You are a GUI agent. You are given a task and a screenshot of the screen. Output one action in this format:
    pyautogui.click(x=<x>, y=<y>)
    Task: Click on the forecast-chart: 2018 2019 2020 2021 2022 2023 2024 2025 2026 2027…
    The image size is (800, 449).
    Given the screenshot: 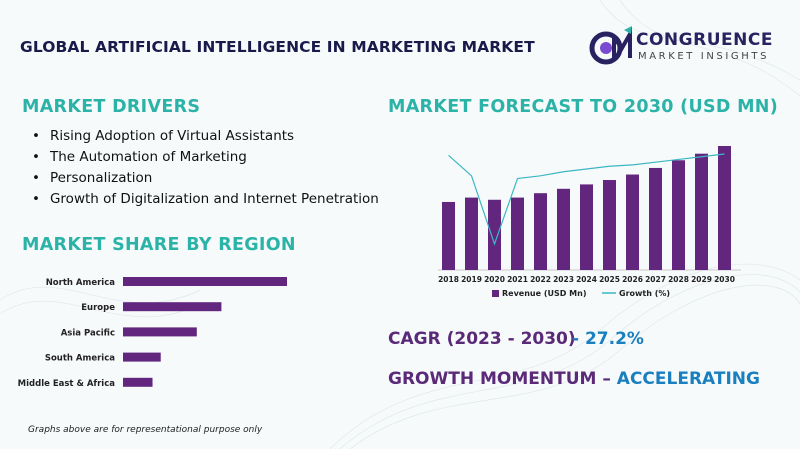 What is the action you would take?
    pyautogui.click(x=589, y=222)
    